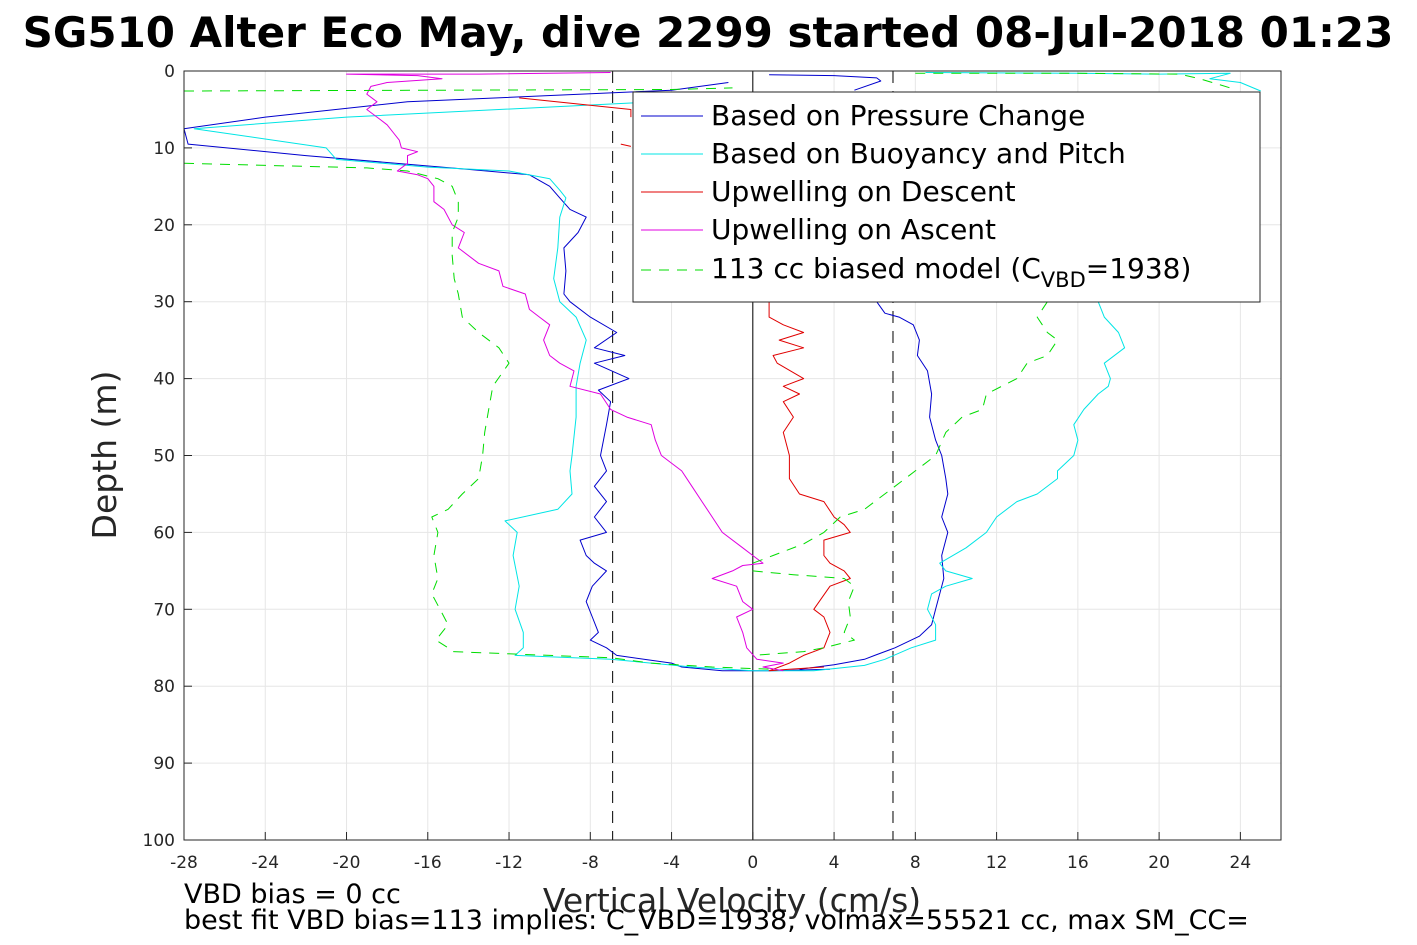 This screenshot has width=1417, height=945. What do you see at coordinates (590, 863) in the screenshot?
I see `x-tick-label-5: -8` at bounding box center [590, 863].